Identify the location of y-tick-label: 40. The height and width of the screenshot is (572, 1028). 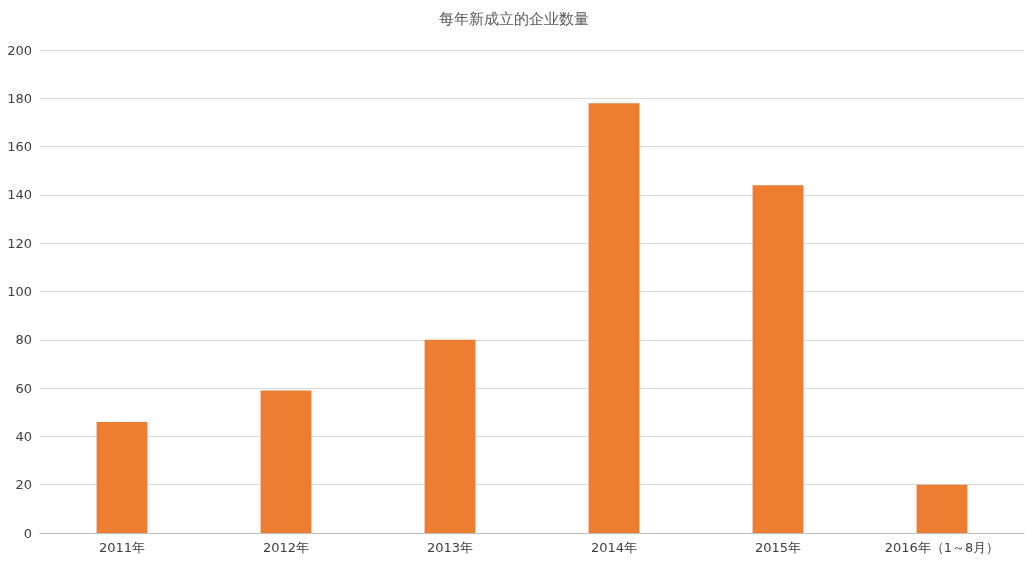
(23, 436).